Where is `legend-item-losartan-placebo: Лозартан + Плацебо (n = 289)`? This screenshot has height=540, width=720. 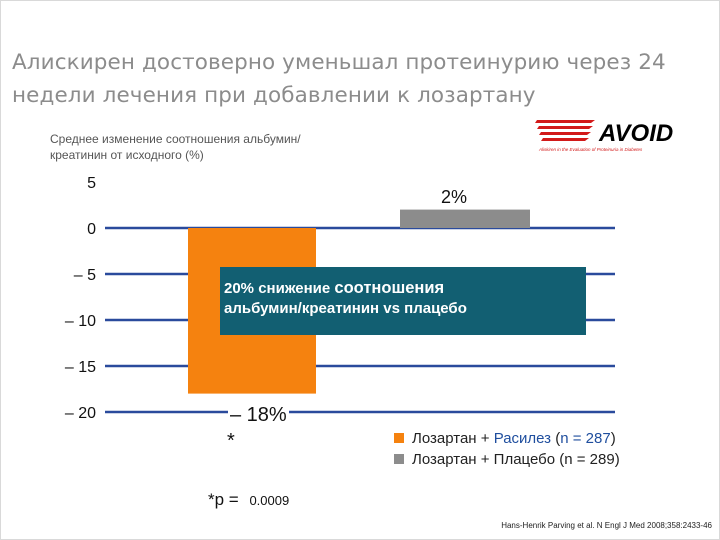
legend-item-losartan-placebo: Лозартан + Плацебо (n = 289) is located at coordinates (507, 460).